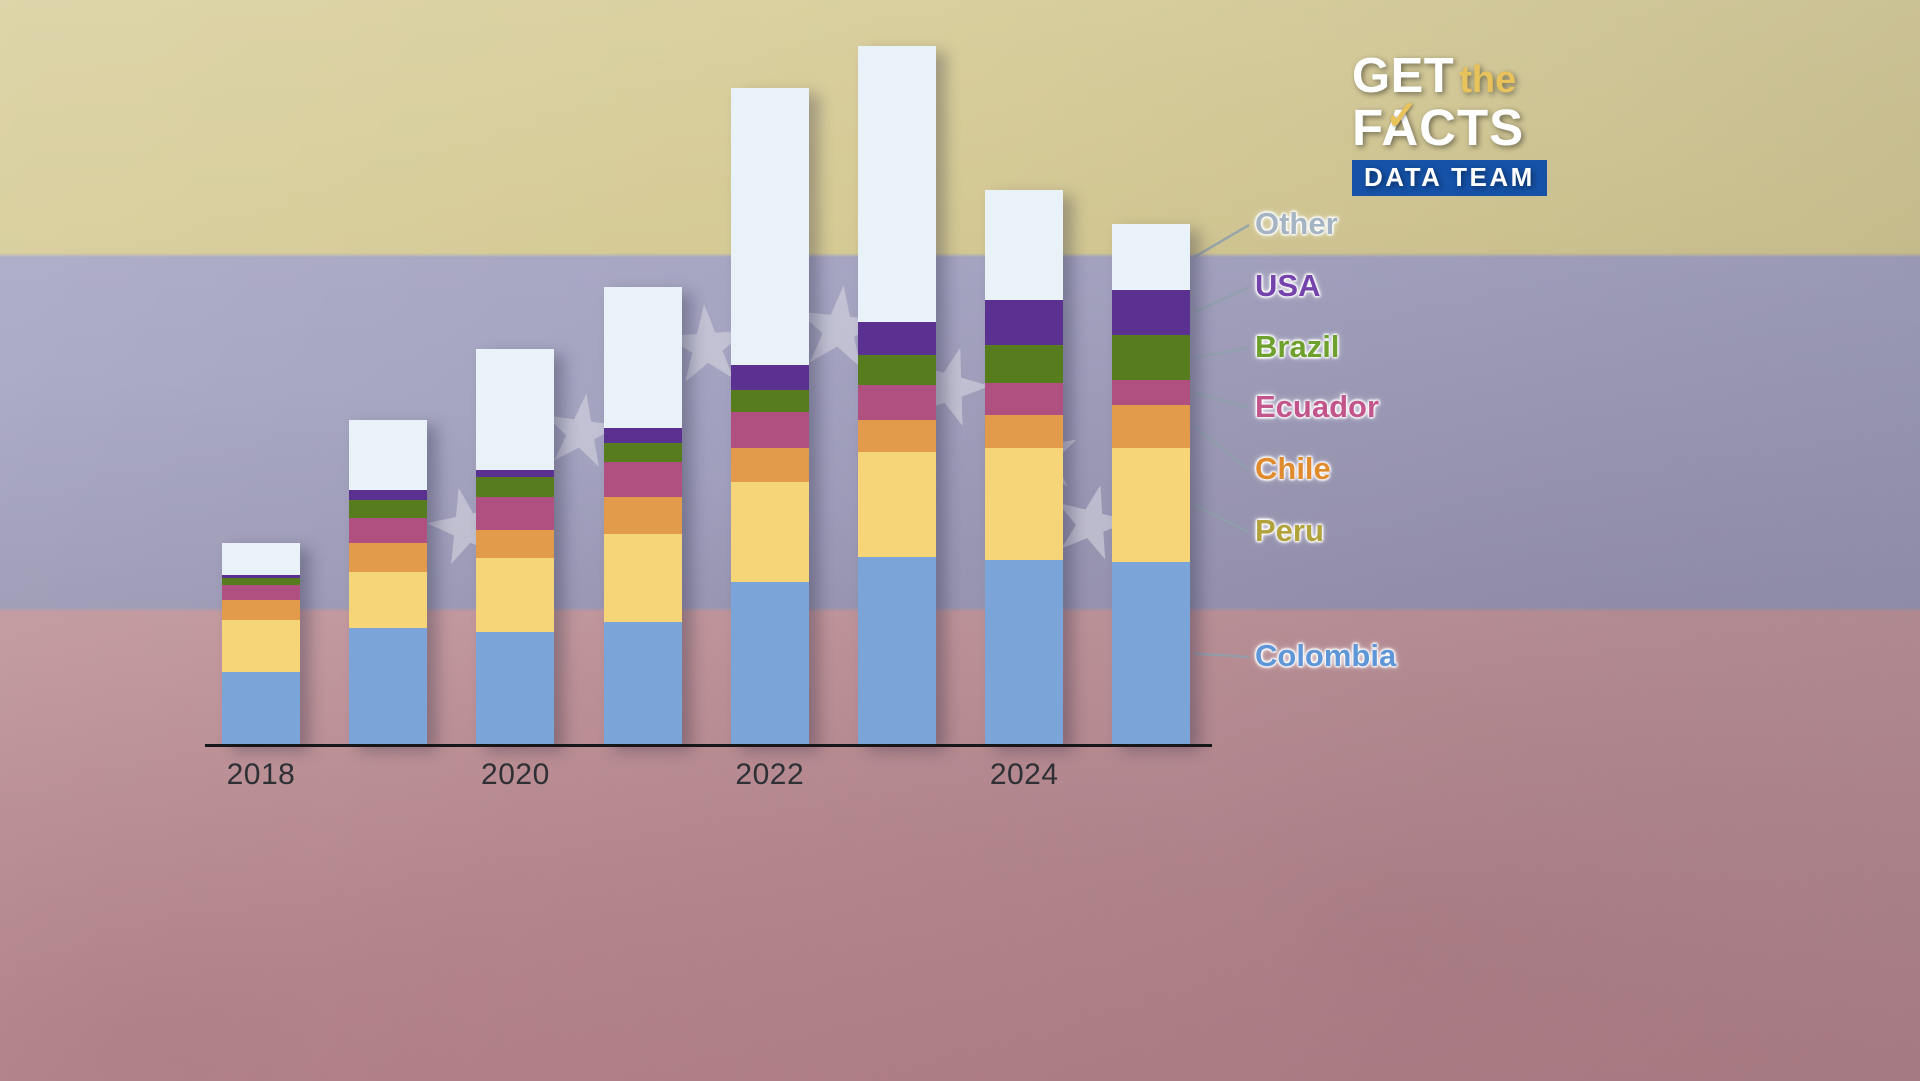 This screenshot has width=1920, height=1081. I want to click on leader-line-peru, so click(1221, 518).